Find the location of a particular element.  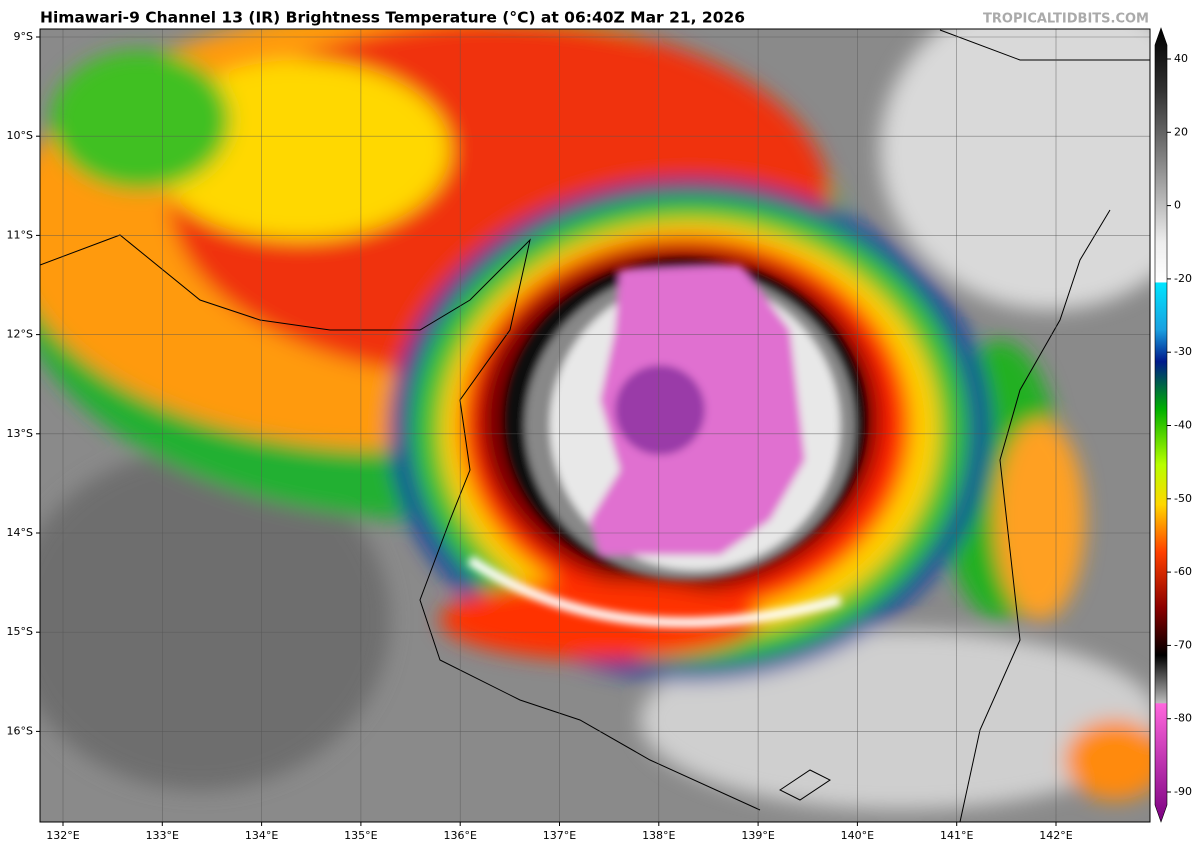

colorbar-label: -50 is located at coordinates (1183, 498).